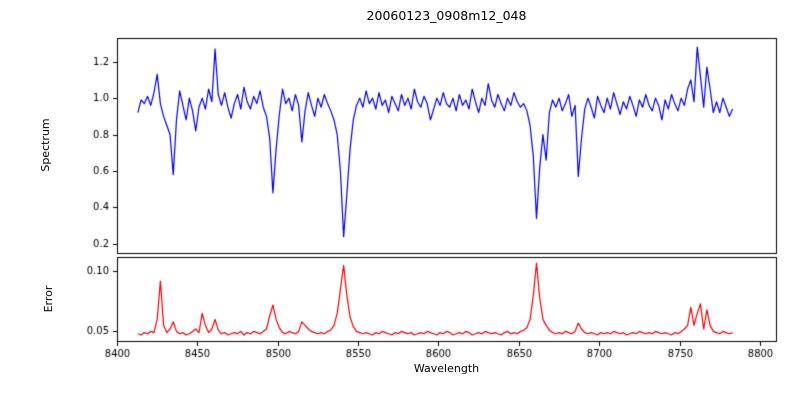 Image resolution: width=800 pixels, height=400 pixels. Describe the element at coordinates (45, 145) in the screenshot. I see `spectrum-axis-label: Spectrum` at that location.